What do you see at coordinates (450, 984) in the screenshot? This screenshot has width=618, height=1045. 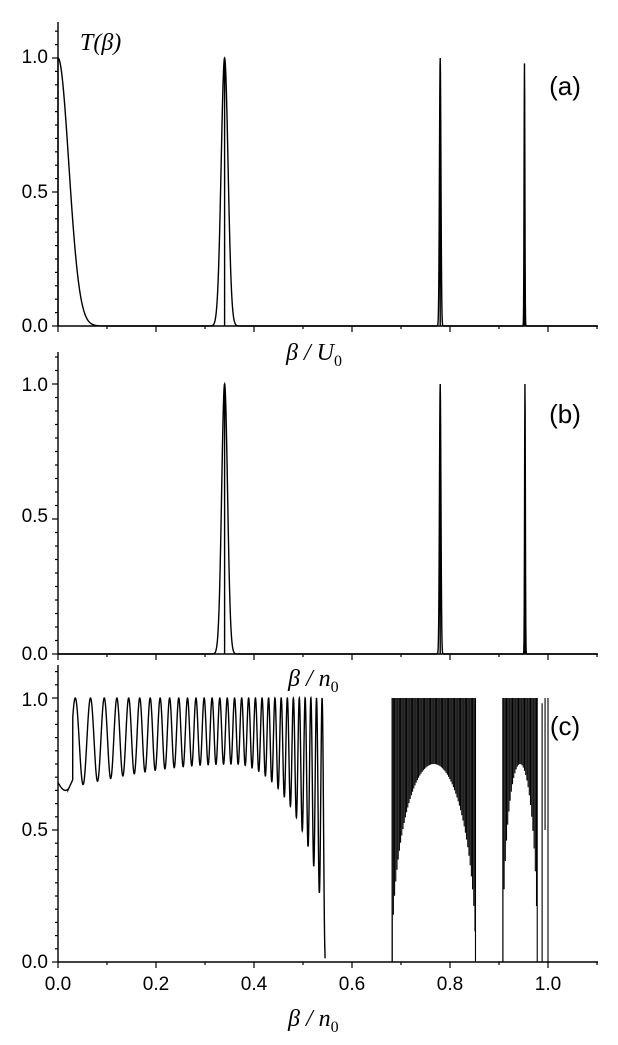 I see `panel-c-xtick-4: 0.8` at bounding box center [450, 984].